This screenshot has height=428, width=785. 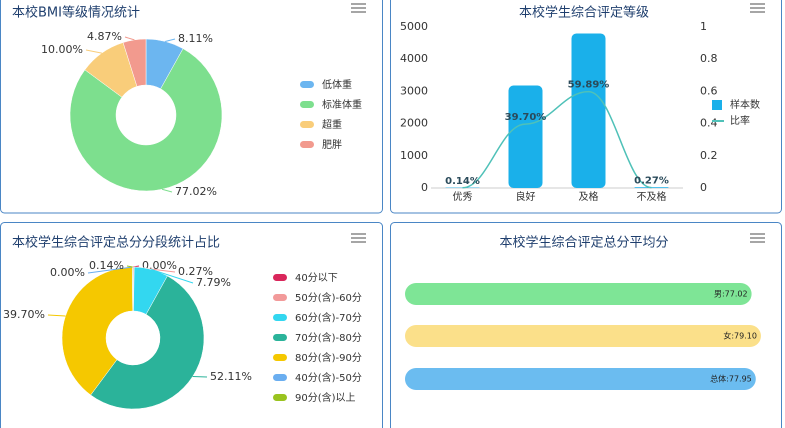 What do you see at coordinates (328, 337) in the screenshot?
I see `legend-label: 70分(含)-80分` at bounding box center [328, 337].